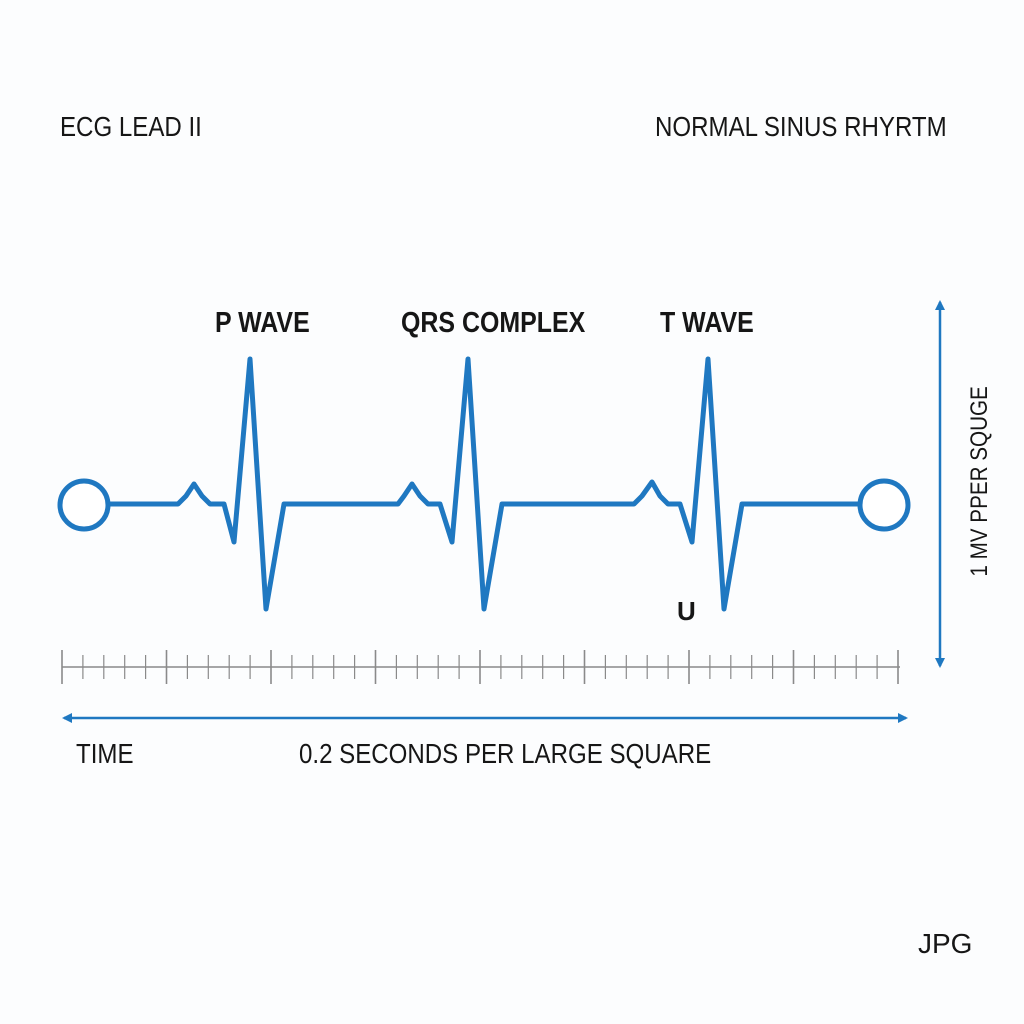 The height and width of the screenshot is (1024, 1024). I want to click on trace-end-circle, so click(884, 505).